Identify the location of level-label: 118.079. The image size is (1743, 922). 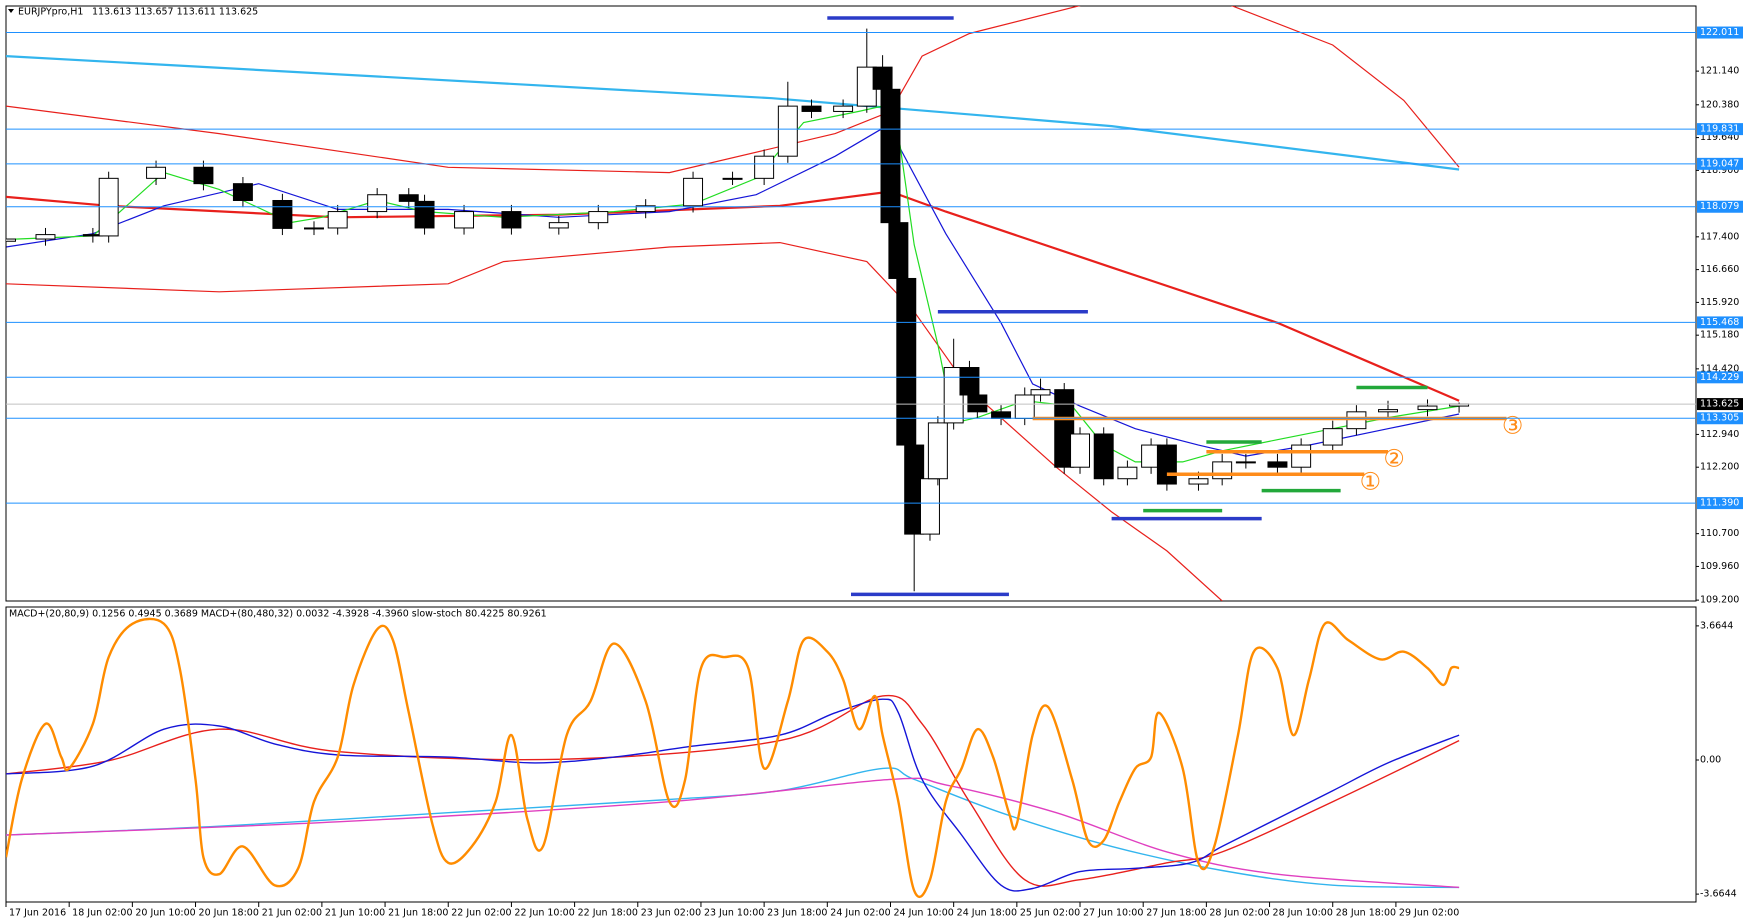
(1719, 206).